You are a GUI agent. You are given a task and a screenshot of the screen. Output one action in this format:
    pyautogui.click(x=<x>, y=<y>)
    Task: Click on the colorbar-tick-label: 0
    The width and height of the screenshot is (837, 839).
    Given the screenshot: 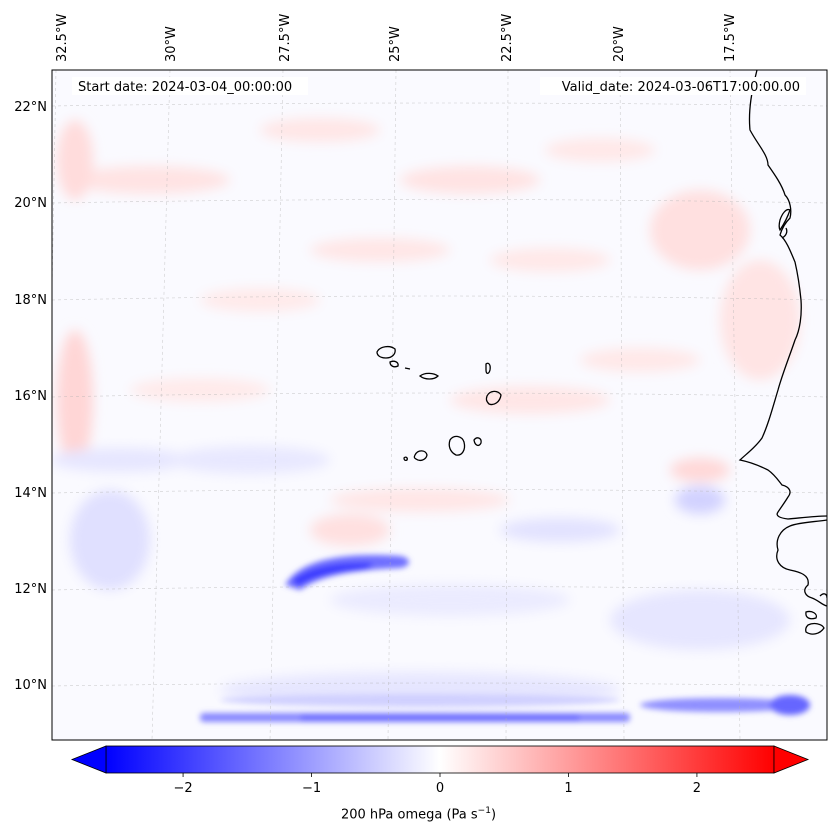 What is the action you would take?
    pyautogui.click(x=440, y=788)
    